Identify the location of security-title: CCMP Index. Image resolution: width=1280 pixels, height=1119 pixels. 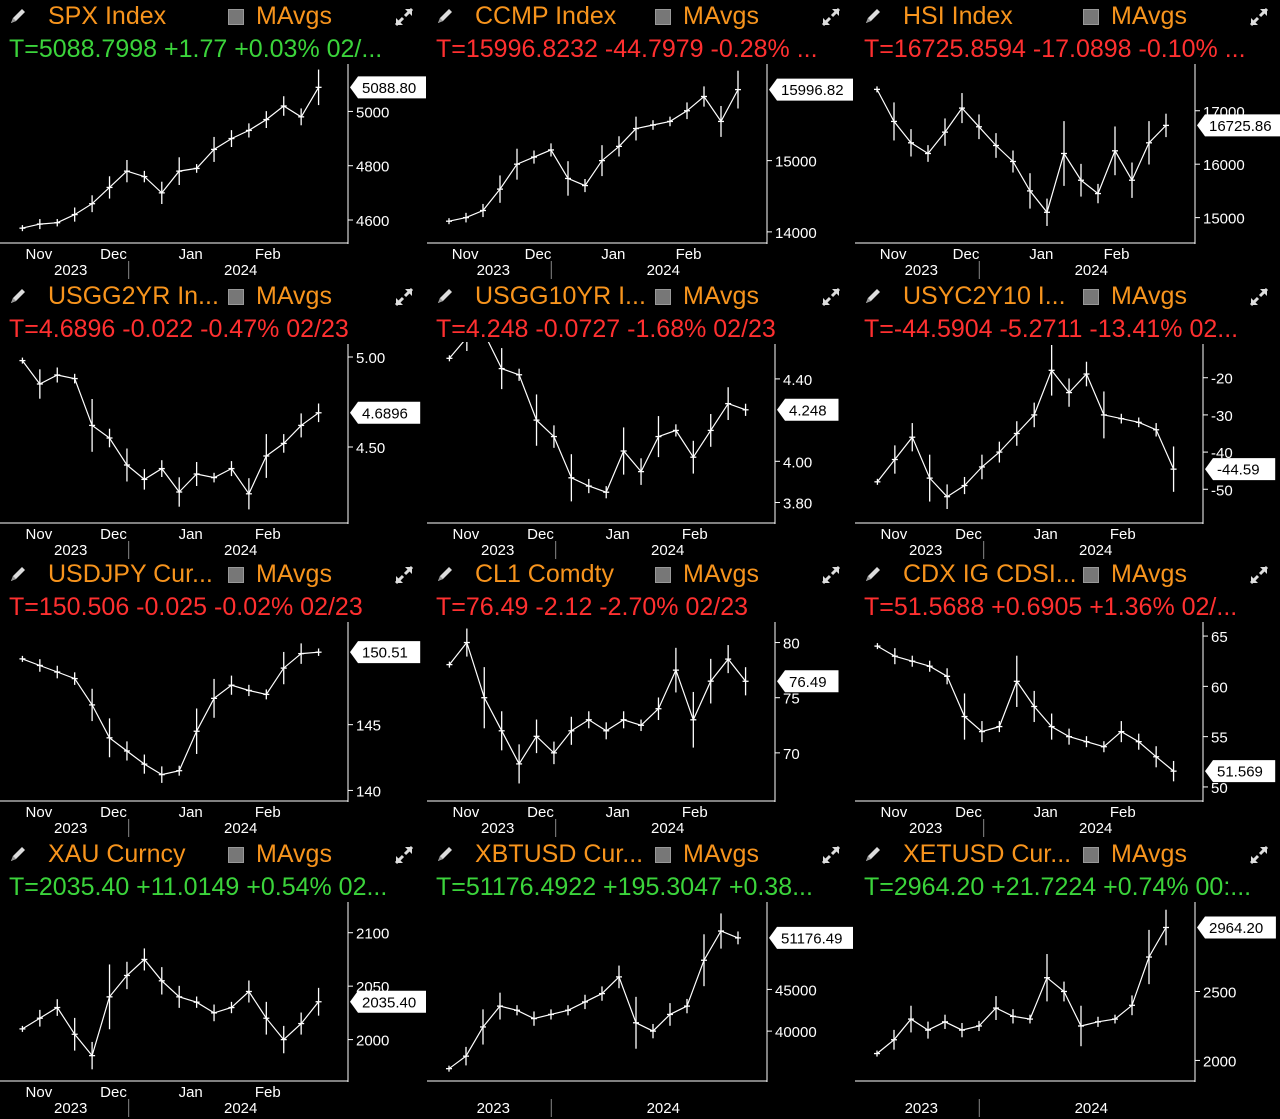
(546, 16).